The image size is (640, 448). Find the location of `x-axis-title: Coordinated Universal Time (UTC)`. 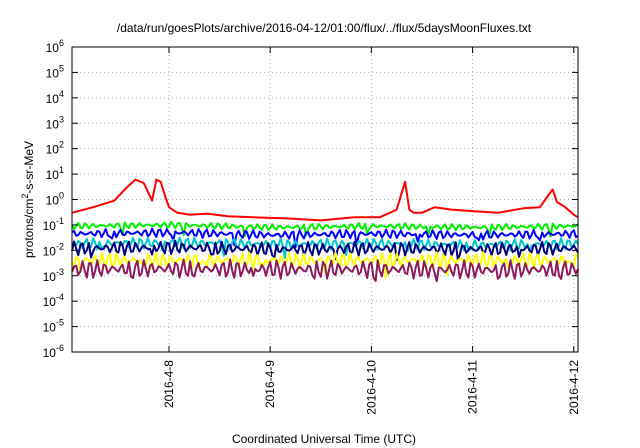

x-axis-title: Coordinated Universal Time (UTC) is located at coordinates (324, 439).